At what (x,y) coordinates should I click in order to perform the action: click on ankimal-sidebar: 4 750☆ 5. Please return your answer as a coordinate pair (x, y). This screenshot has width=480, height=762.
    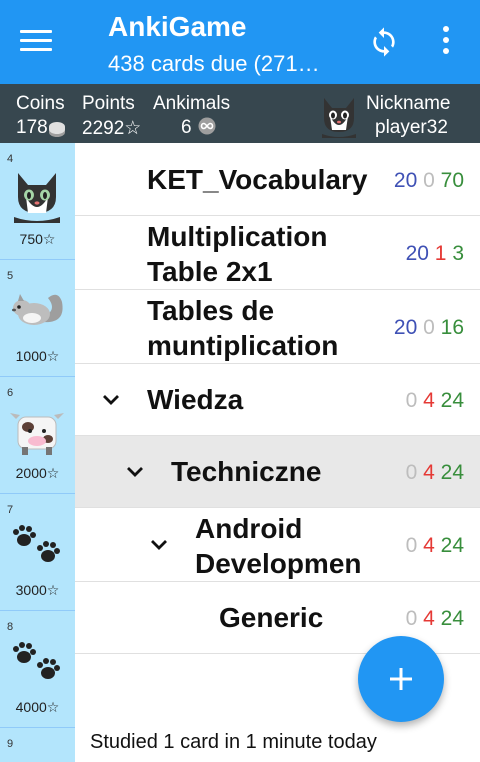
    Looking at the image, I should click on (37, 452).